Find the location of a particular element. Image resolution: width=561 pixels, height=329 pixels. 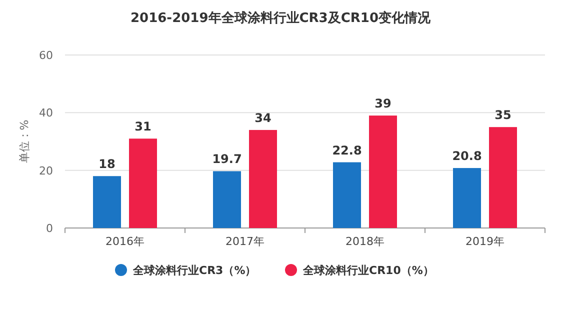

y-tick-label: 40 is located at coordinates (46, 113).